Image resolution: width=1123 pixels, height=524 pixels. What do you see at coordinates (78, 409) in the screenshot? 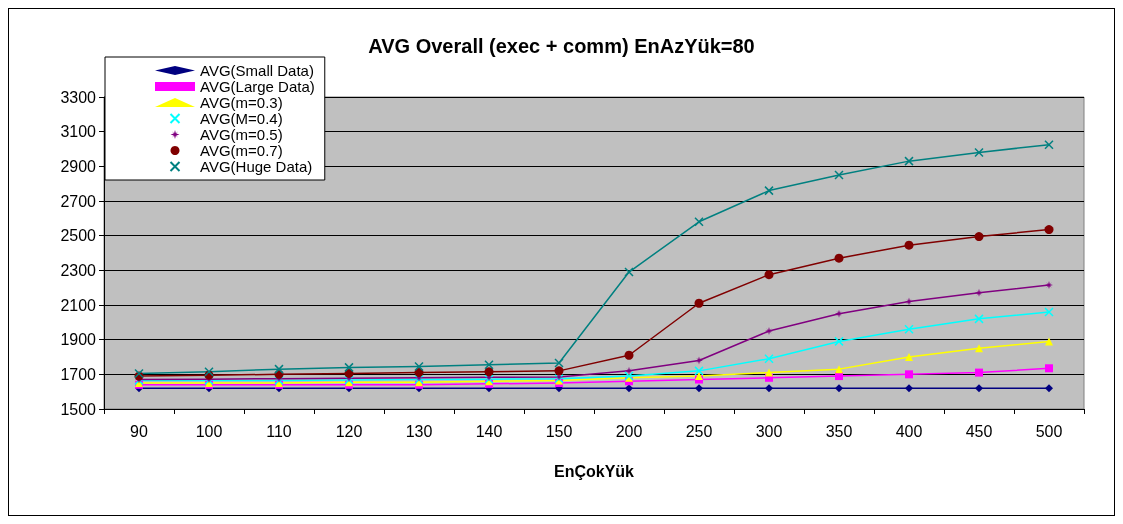
I see `y-tick-label: 1500` at bounding box center [78, 409].